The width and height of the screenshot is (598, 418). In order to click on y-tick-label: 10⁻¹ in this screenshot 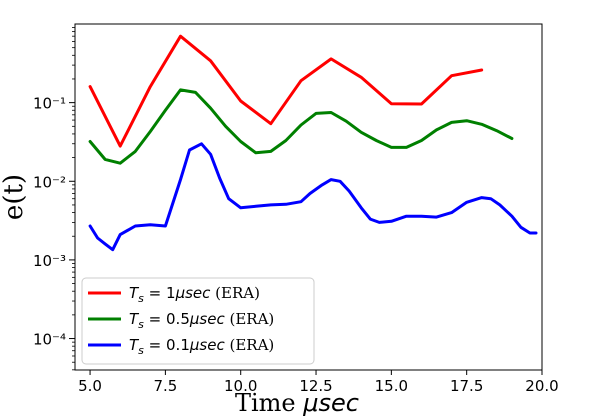, I will do `click(49, 104)`.